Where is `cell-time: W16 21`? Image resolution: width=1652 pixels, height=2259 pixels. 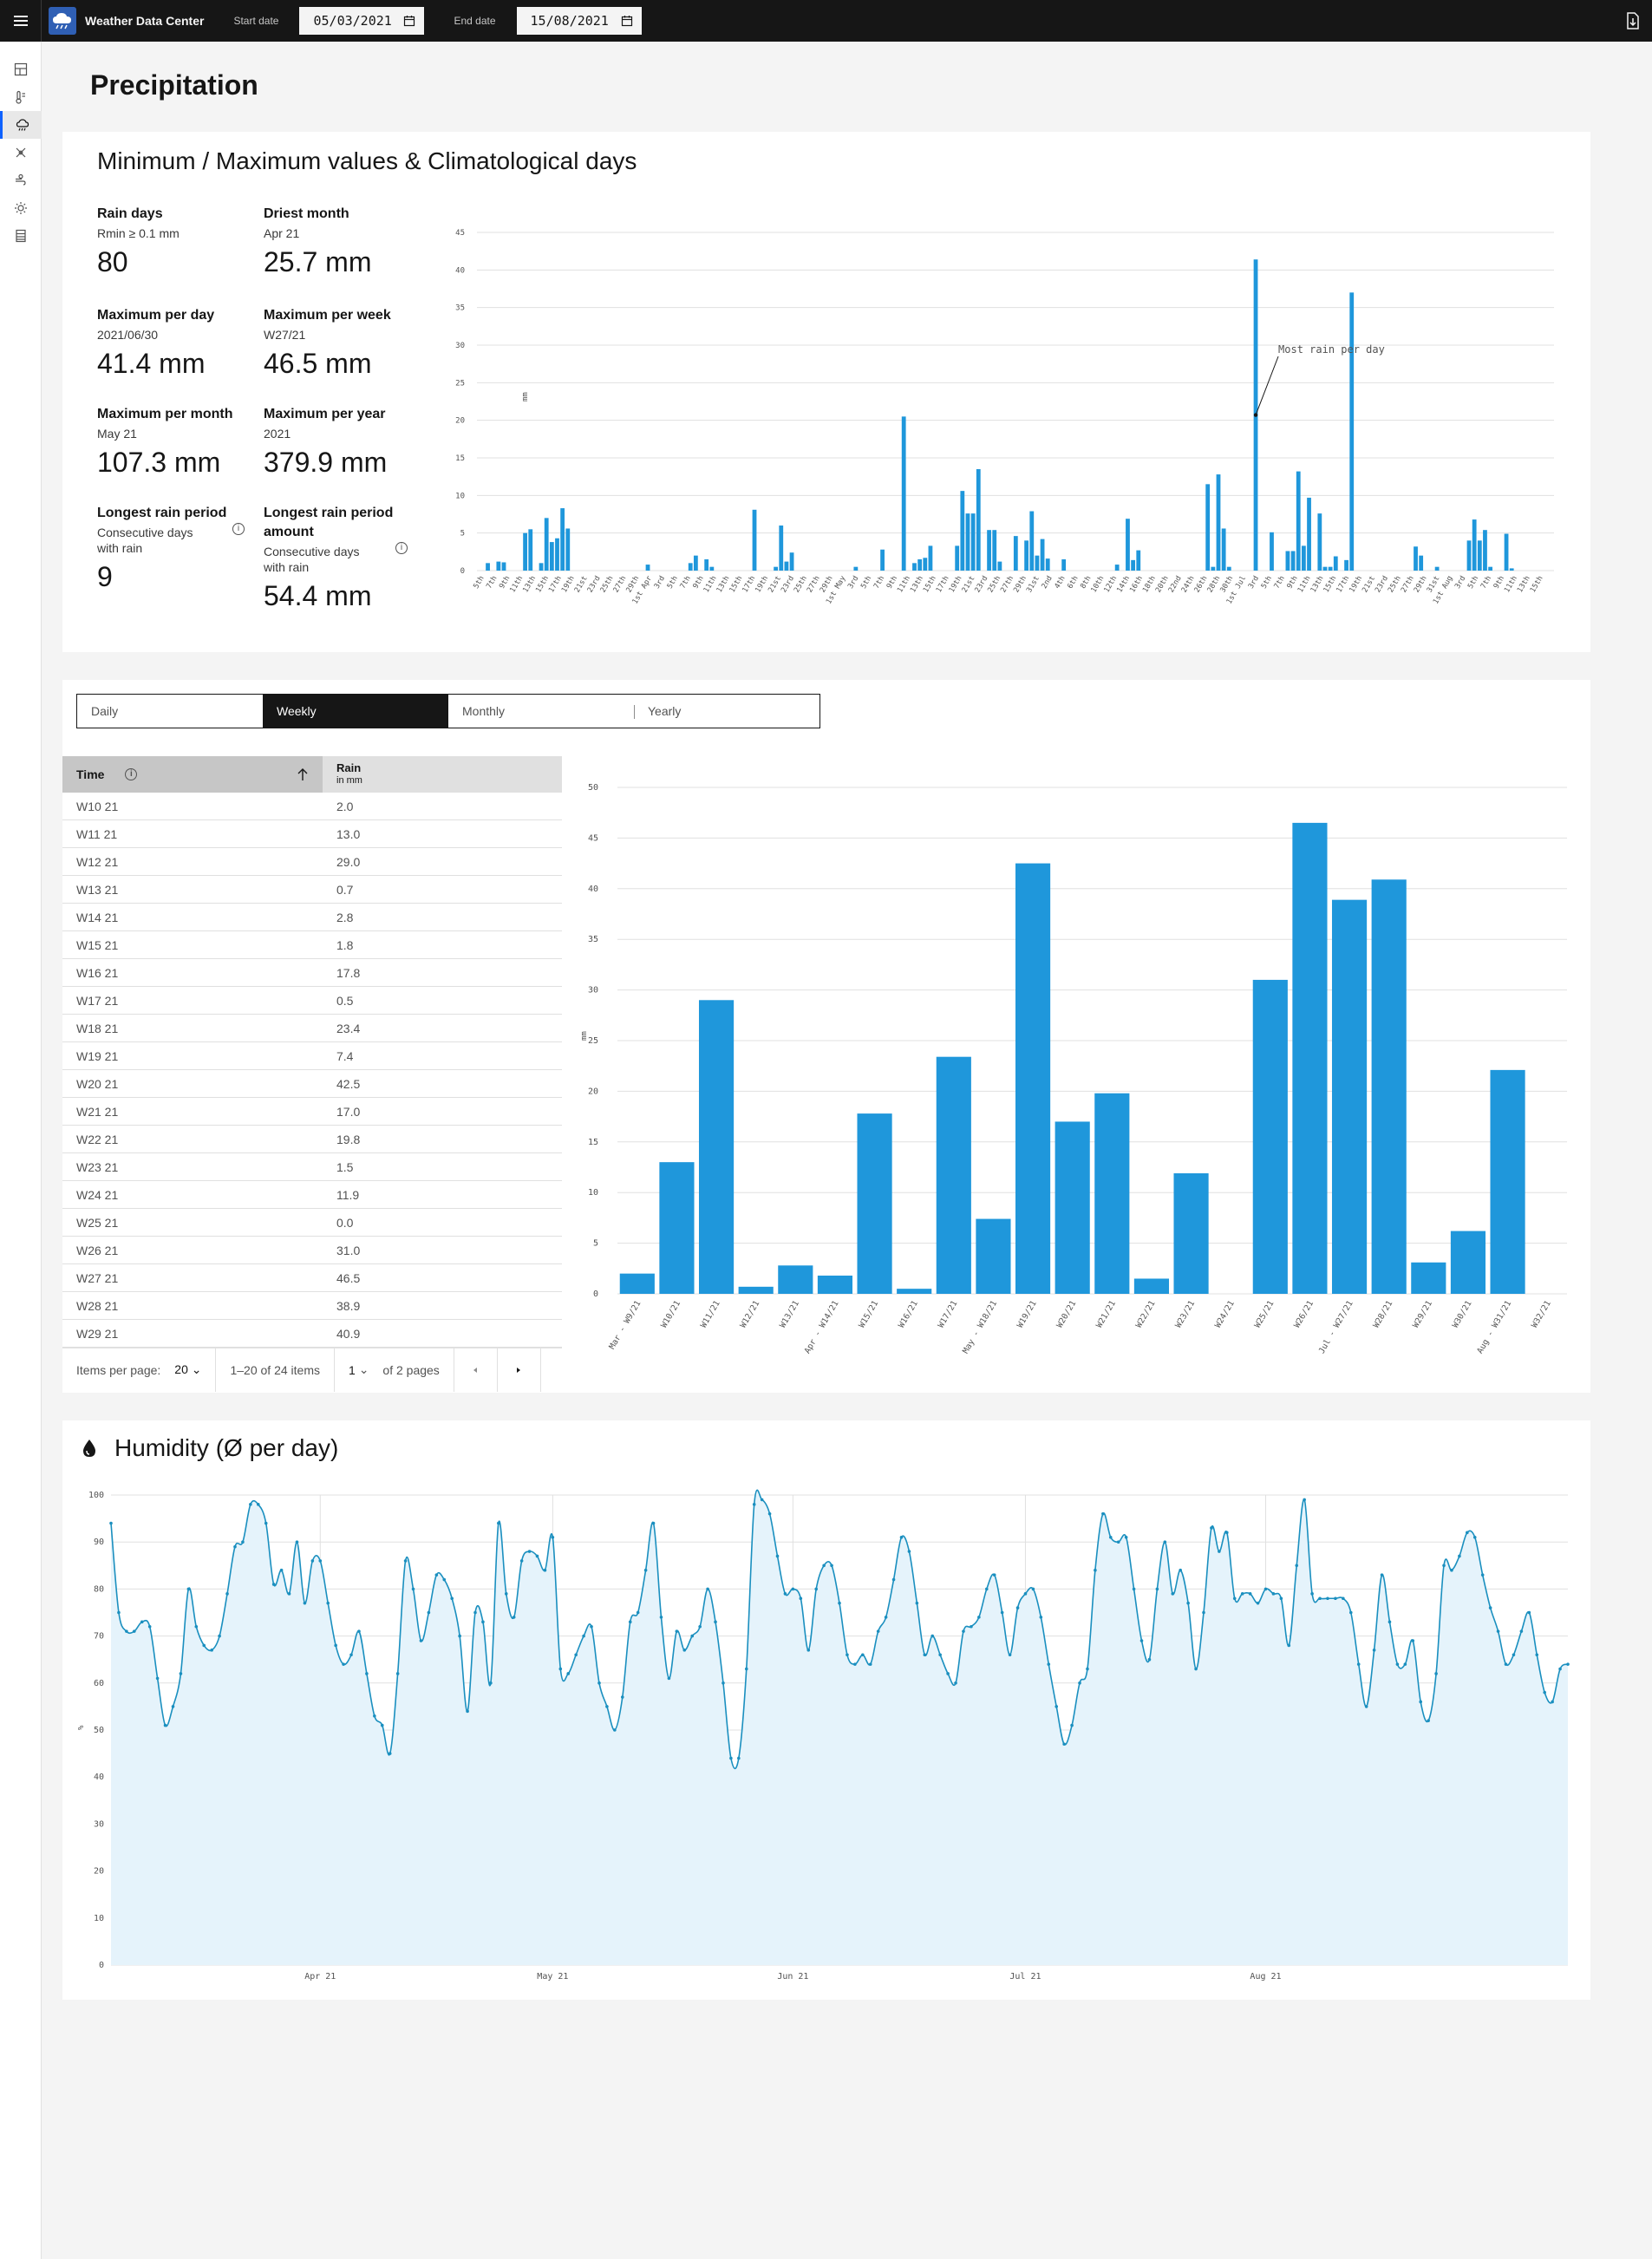 cell-time: W16 21 is located at coordinates (98, 972).